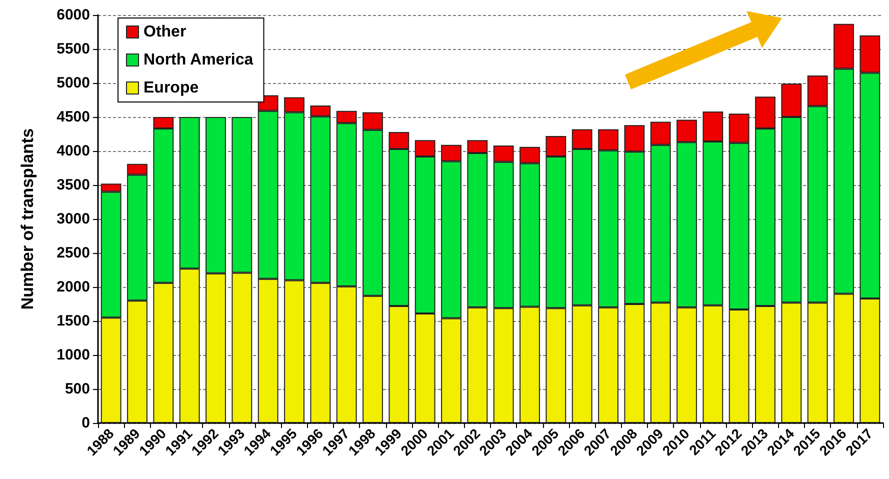  I want to click on y-tick-label: 500, so click(77, 389).